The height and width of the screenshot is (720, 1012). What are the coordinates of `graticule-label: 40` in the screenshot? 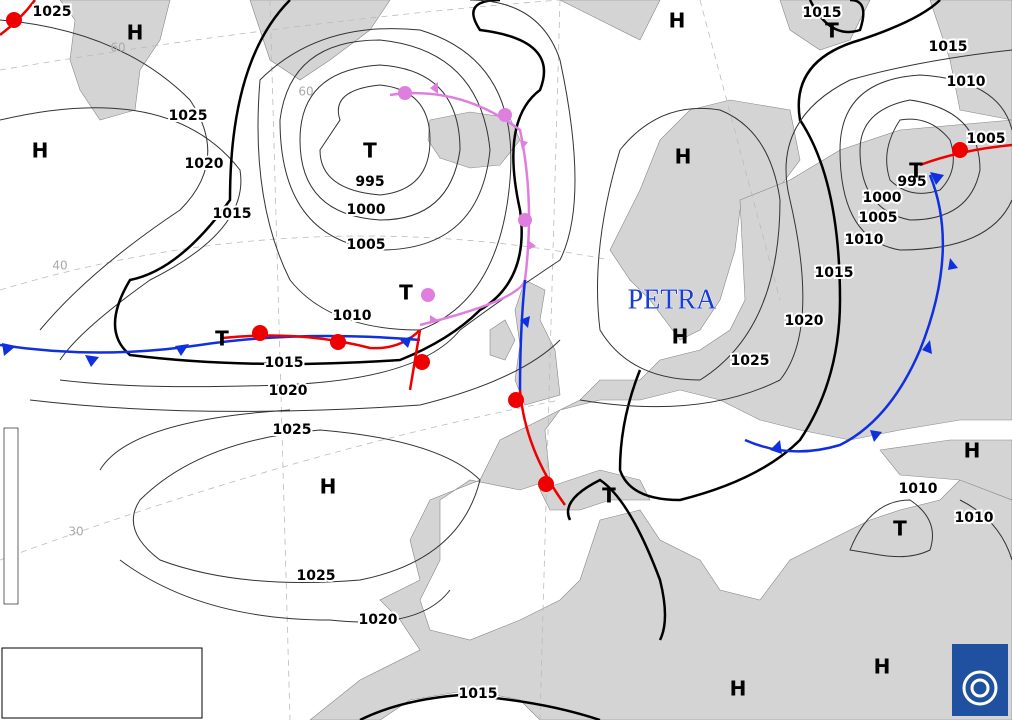 It's located at (59, 266).